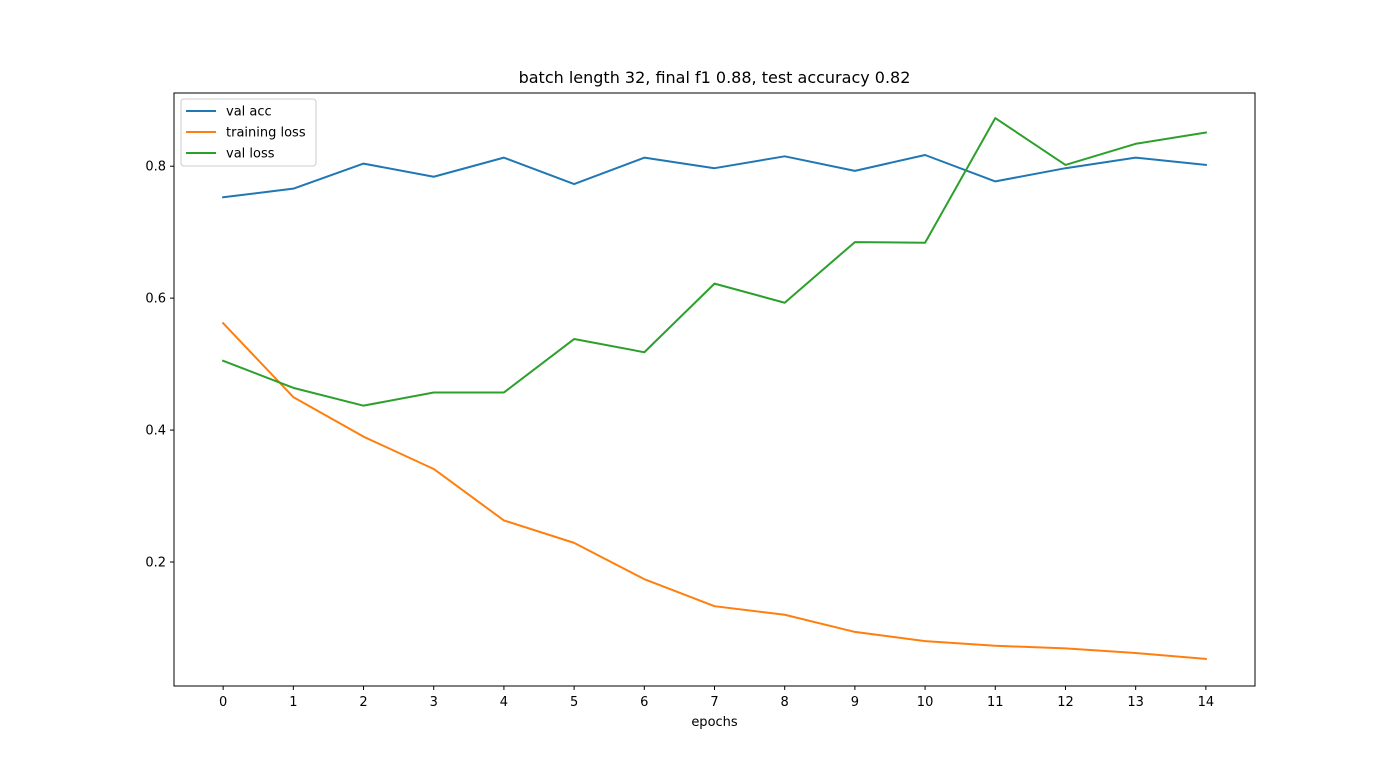  Describe the element at coordinates (266, 133) in the screenshot. I see `legend-label-training-loss: training loss` at that location.